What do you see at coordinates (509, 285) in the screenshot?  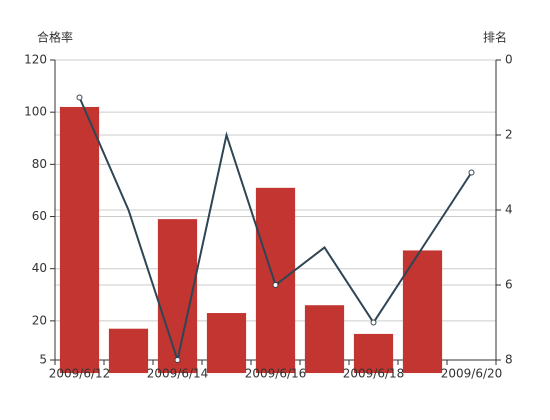 I see `y2-tick-label: 6` at bounding box center [509, 285].